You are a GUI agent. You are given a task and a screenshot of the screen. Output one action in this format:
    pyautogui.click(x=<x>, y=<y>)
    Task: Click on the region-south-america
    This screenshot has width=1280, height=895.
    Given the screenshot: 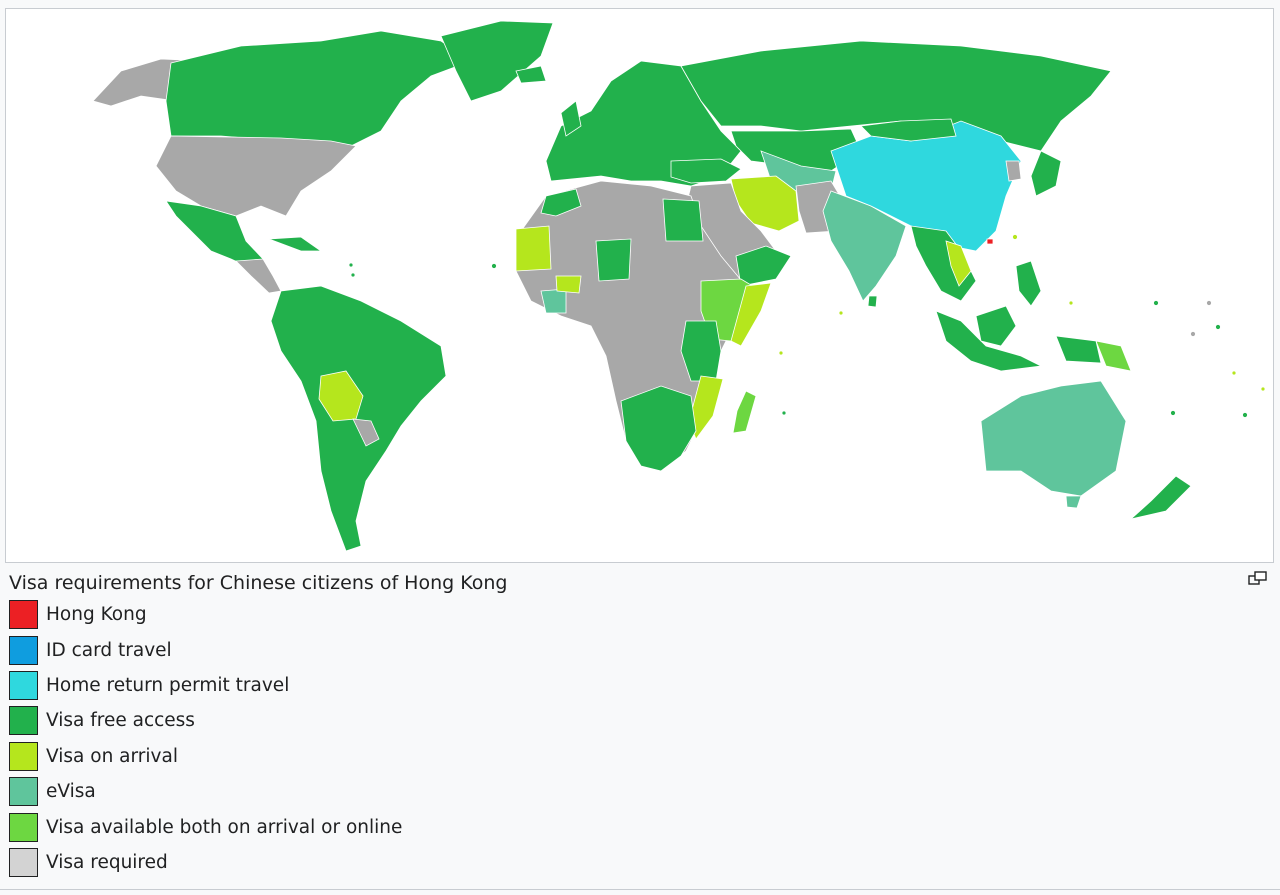 What is the action you would take?
    pyautogui.click(x=358, y=418)
    